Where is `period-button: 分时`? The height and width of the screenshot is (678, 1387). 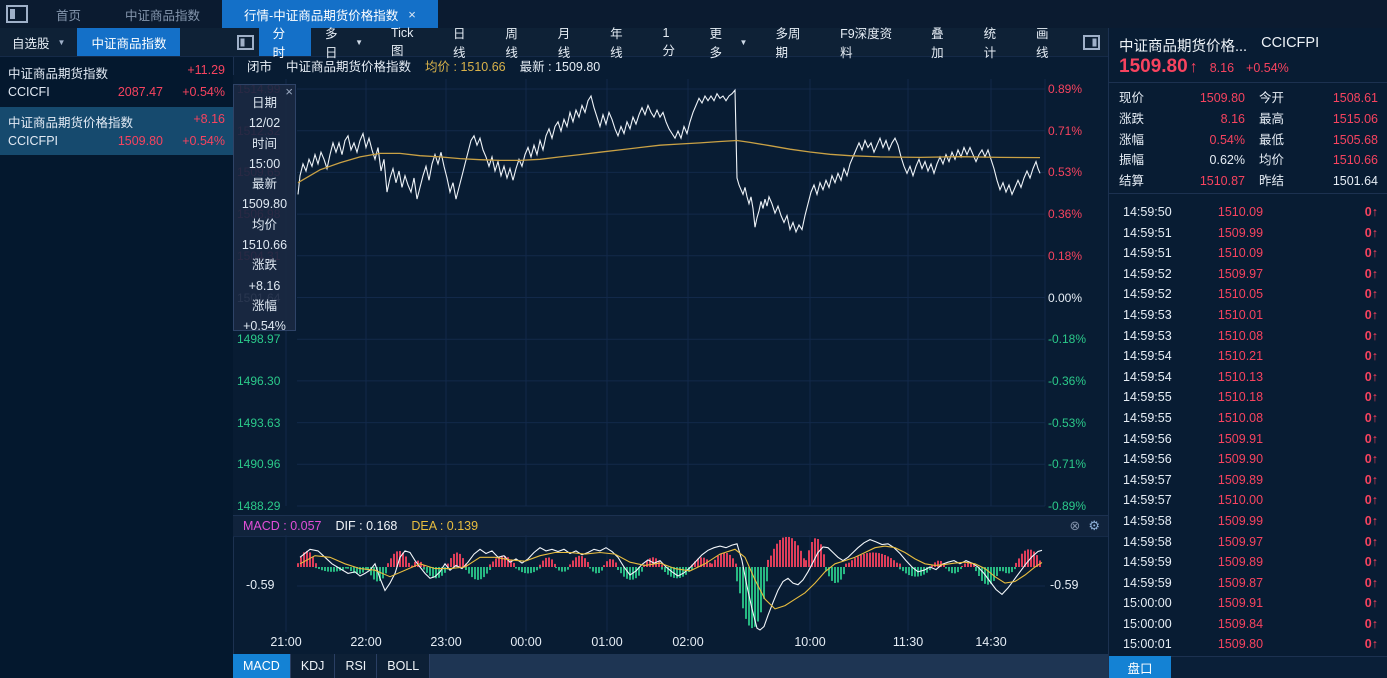
period-button: 分时 is located at coordinates (285, 43).